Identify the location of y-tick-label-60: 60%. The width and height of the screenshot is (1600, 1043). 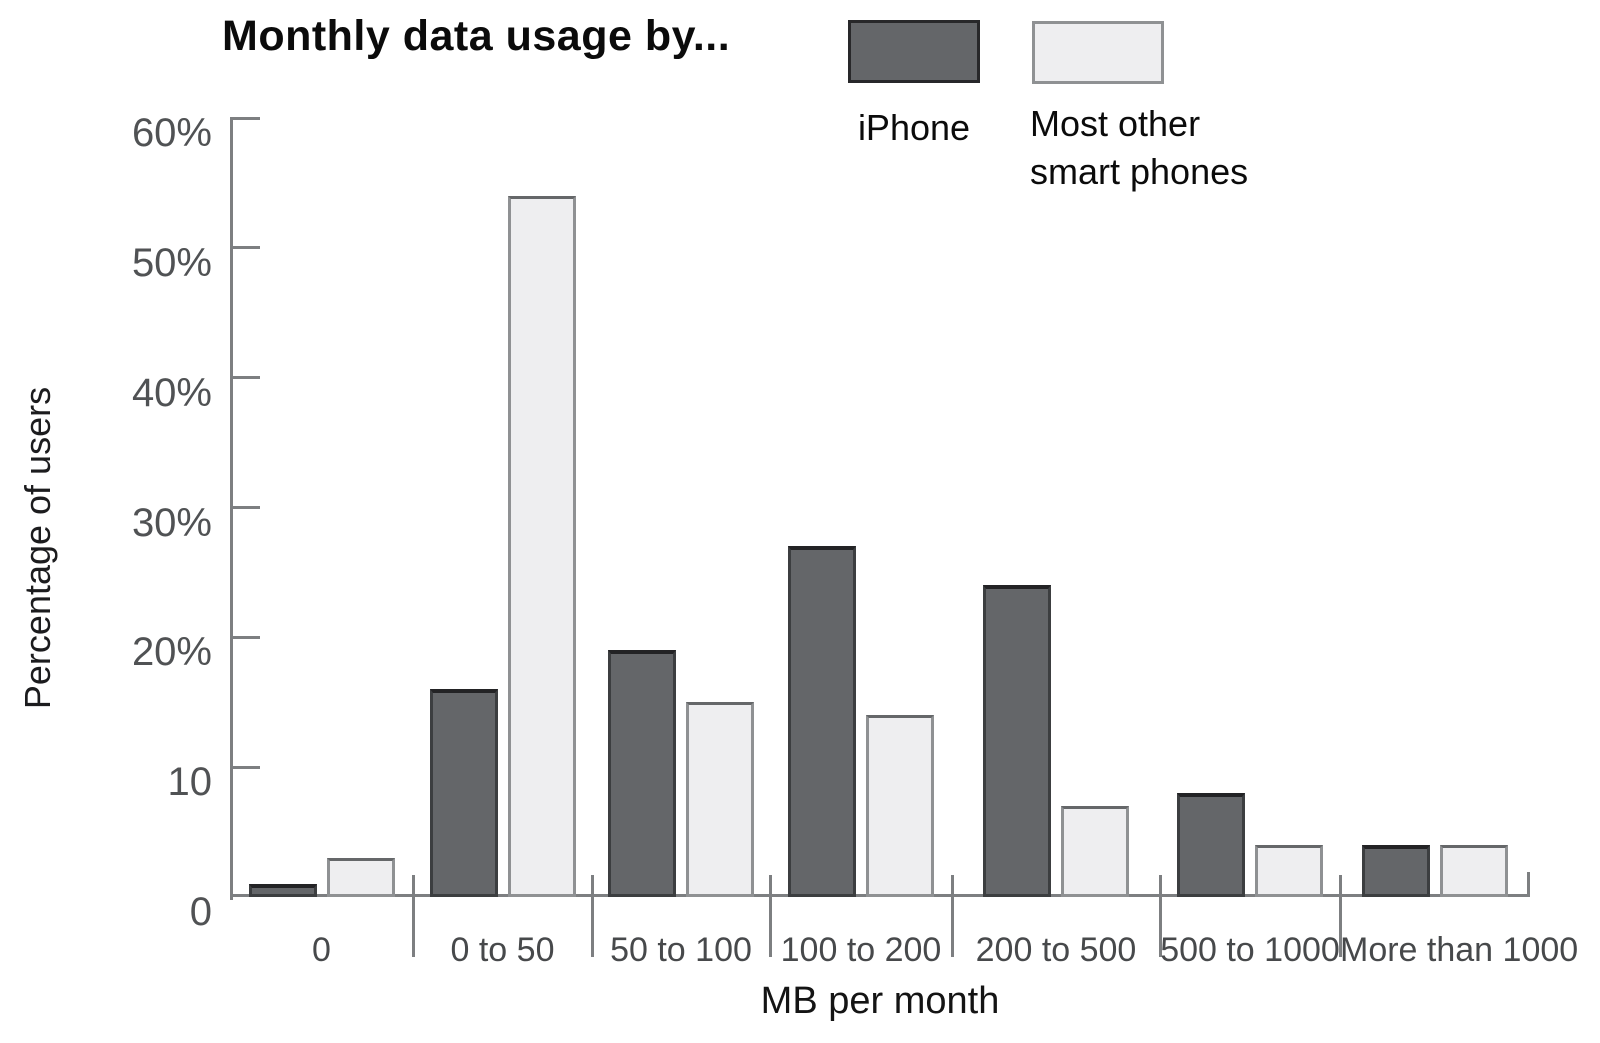
(171, 133).